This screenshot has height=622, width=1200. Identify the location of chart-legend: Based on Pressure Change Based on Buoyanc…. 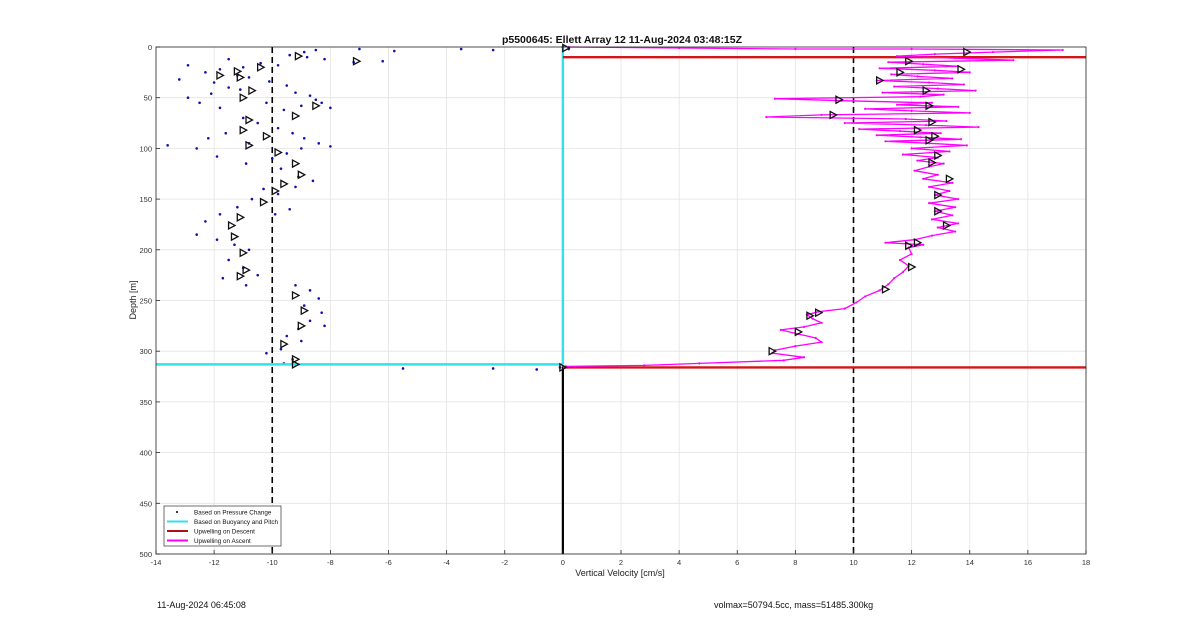
(222, 526).